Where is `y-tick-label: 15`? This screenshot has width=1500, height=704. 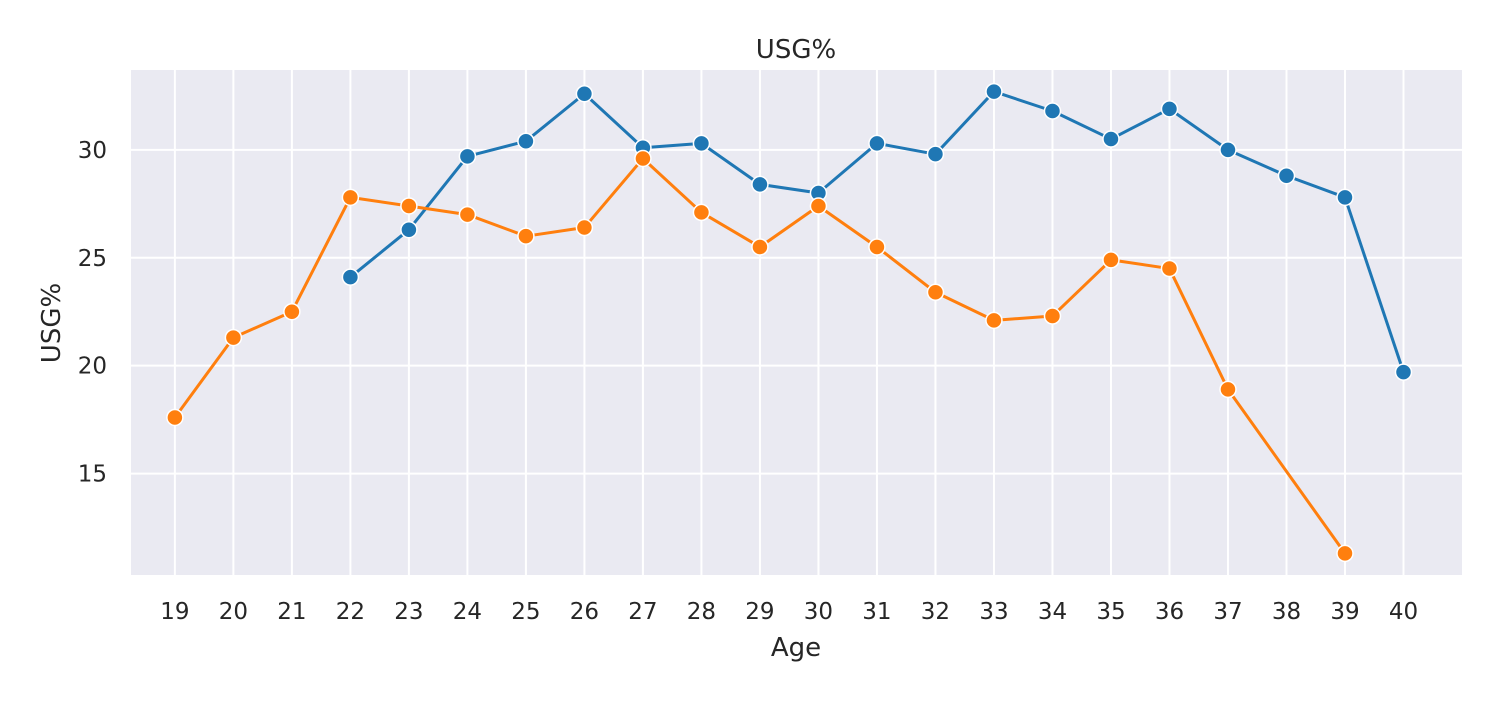 y-tick-label: 15 is located at coordinates (92, 475).